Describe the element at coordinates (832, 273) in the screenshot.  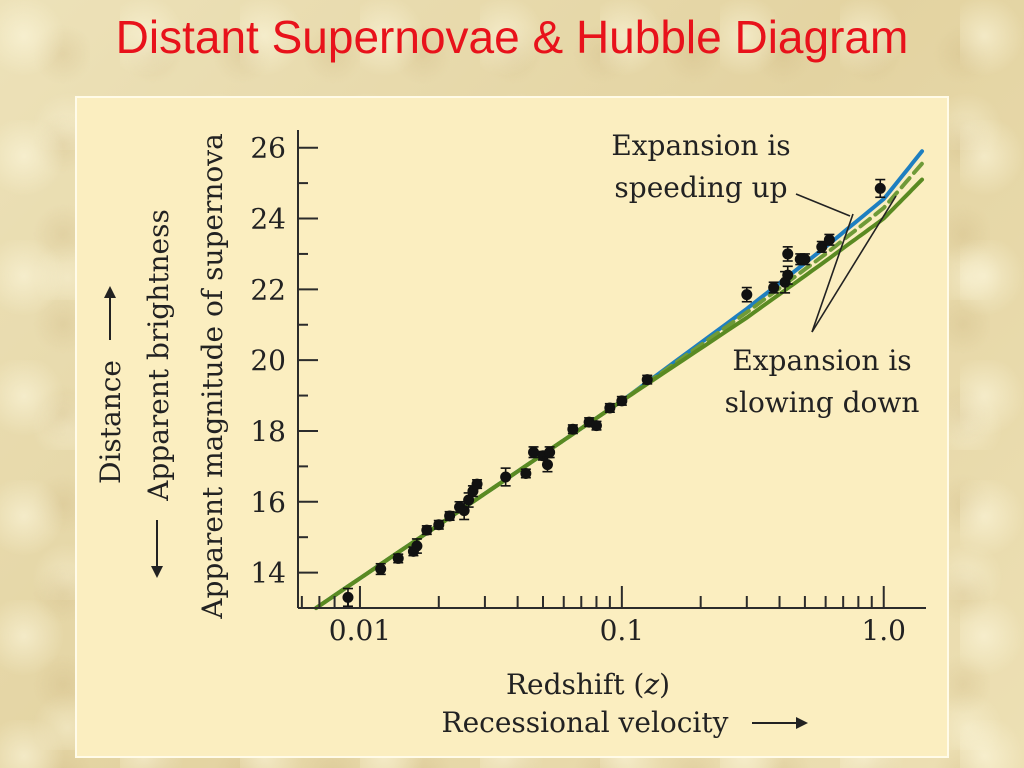
I see `annotation-slowing-pointer-dashed` at that location.